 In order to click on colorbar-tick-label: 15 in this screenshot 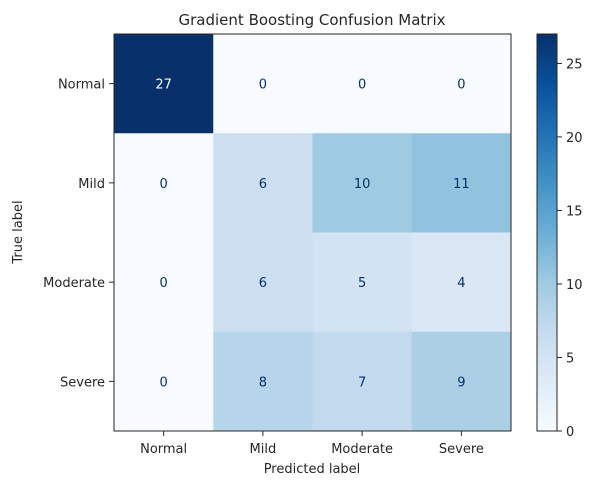, I will do `click(574, 211)`.